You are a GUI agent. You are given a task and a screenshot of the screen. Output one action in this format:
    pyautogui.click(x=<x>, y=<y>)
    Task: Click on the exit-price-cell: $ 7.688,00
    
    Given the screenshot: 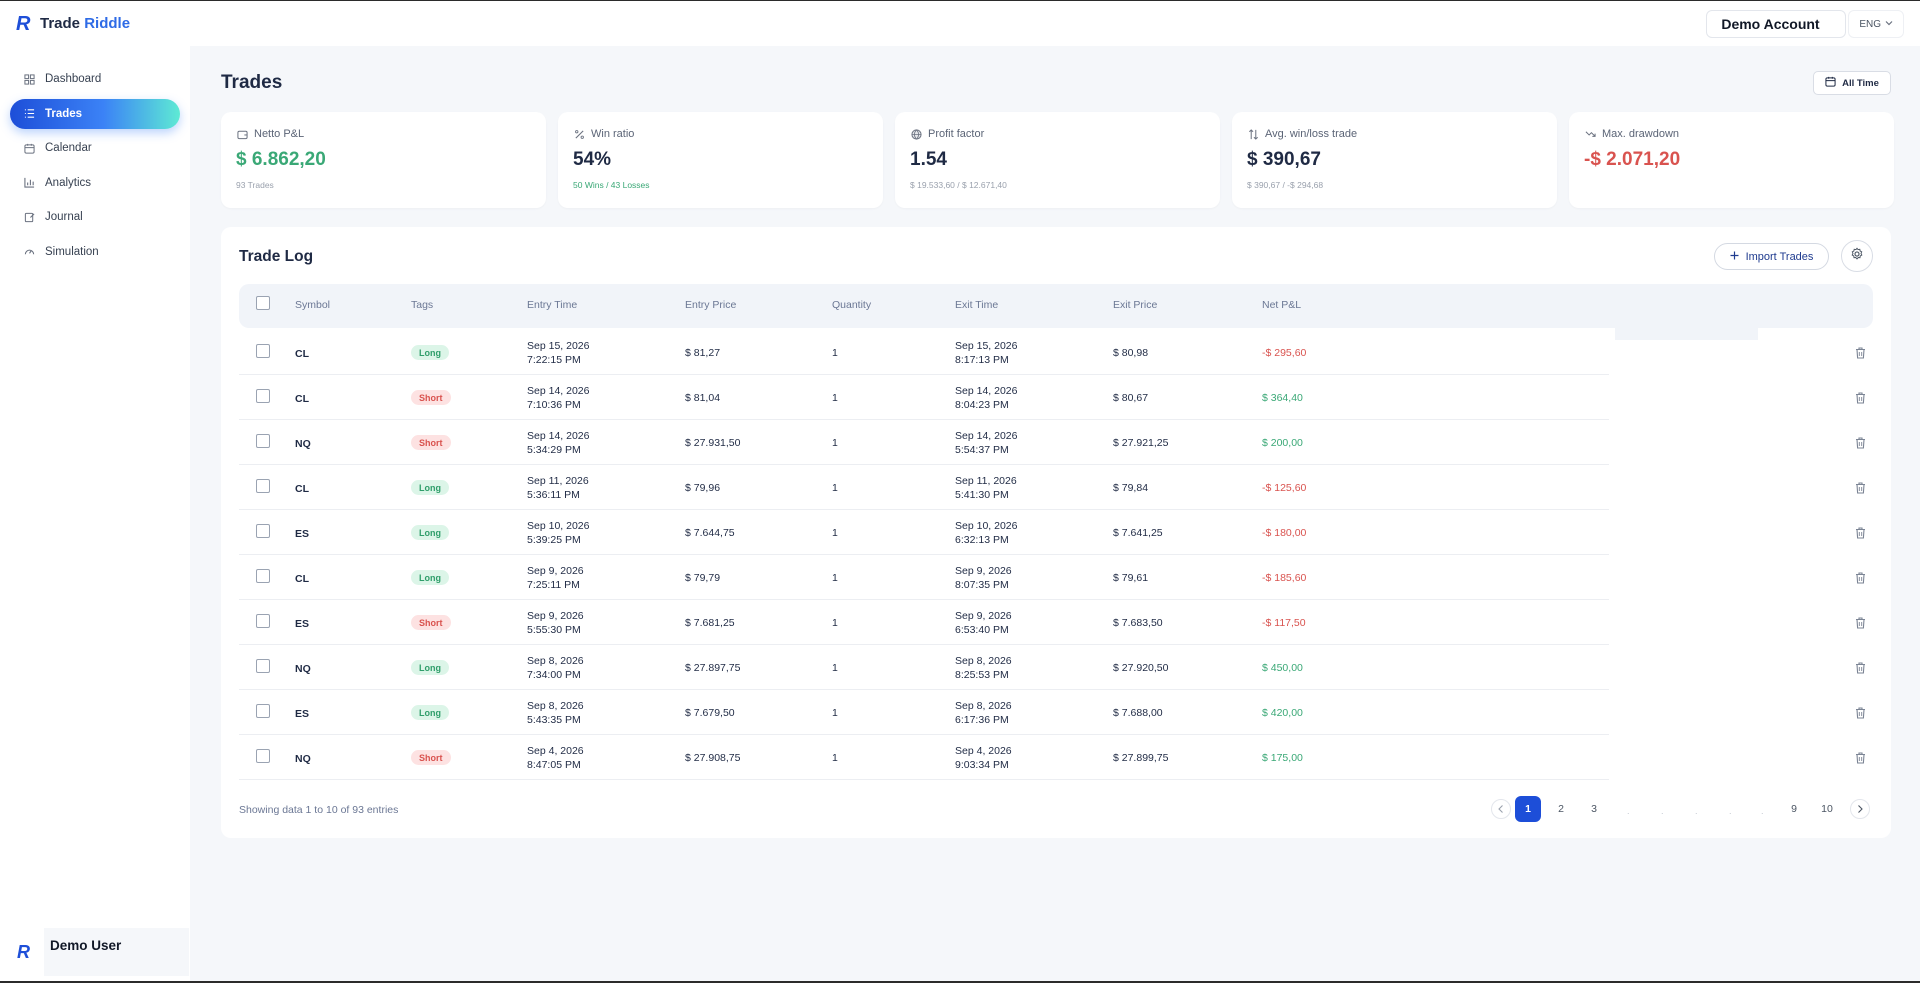 What is the action you would take?
    pyautogui.click(x=1138, y=713)
    